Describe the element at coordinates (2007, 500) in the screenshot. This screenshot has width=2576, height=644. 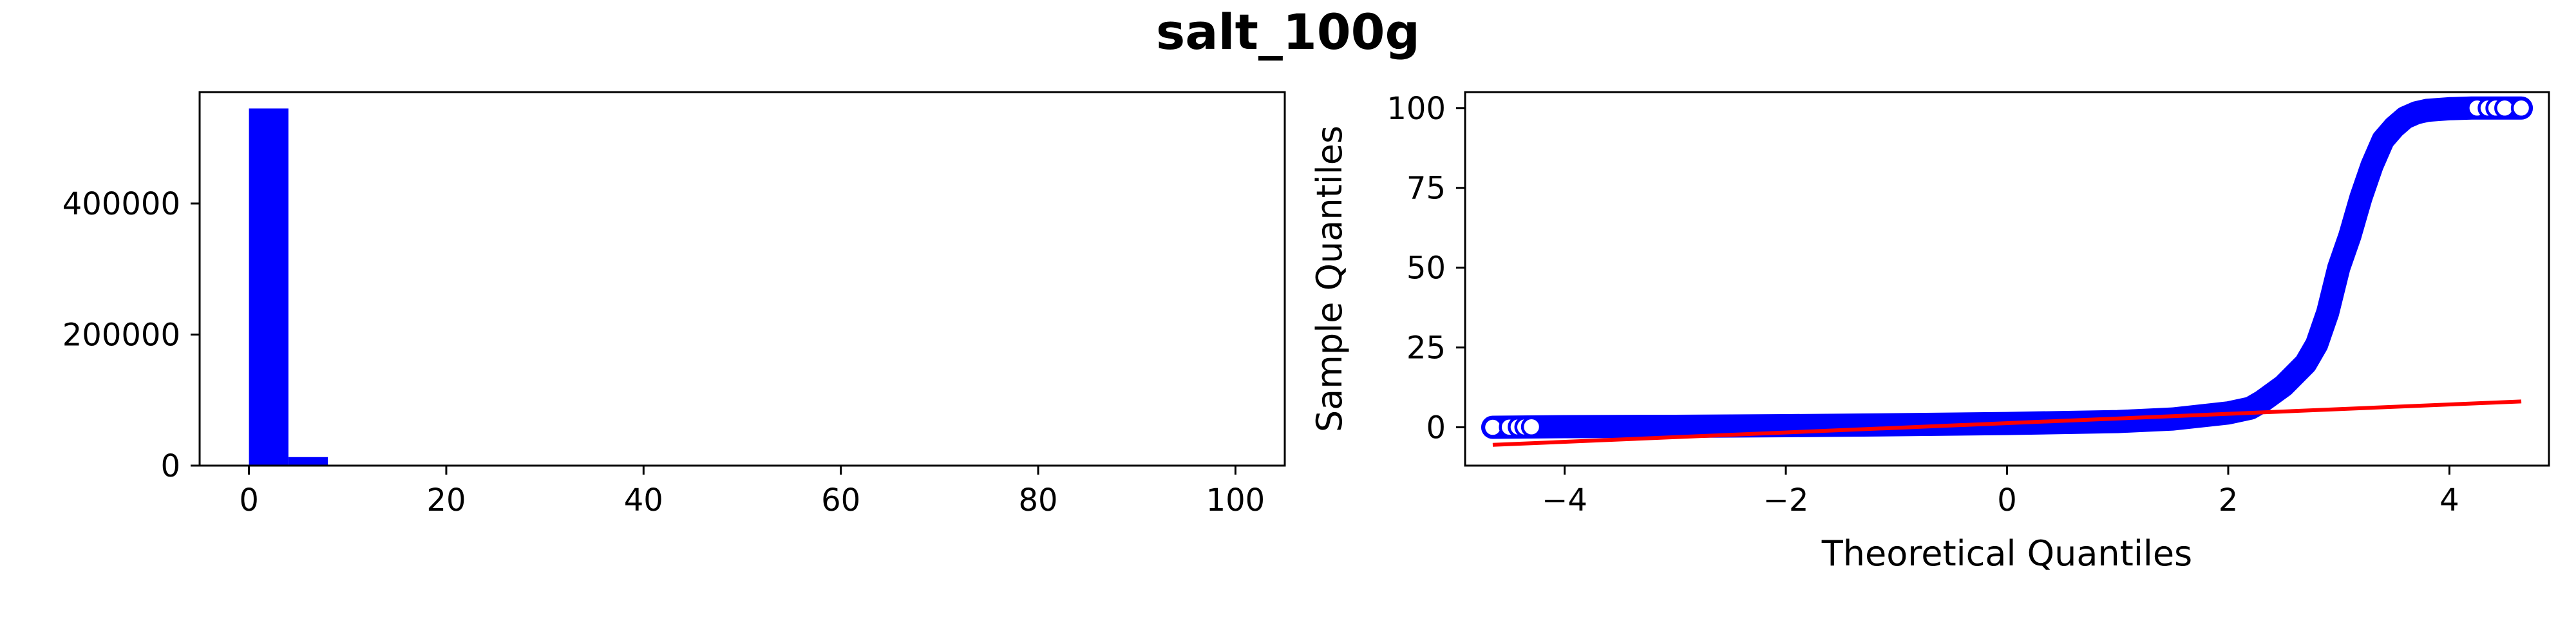
I see `qq-x-tick-label: 0` at that location.